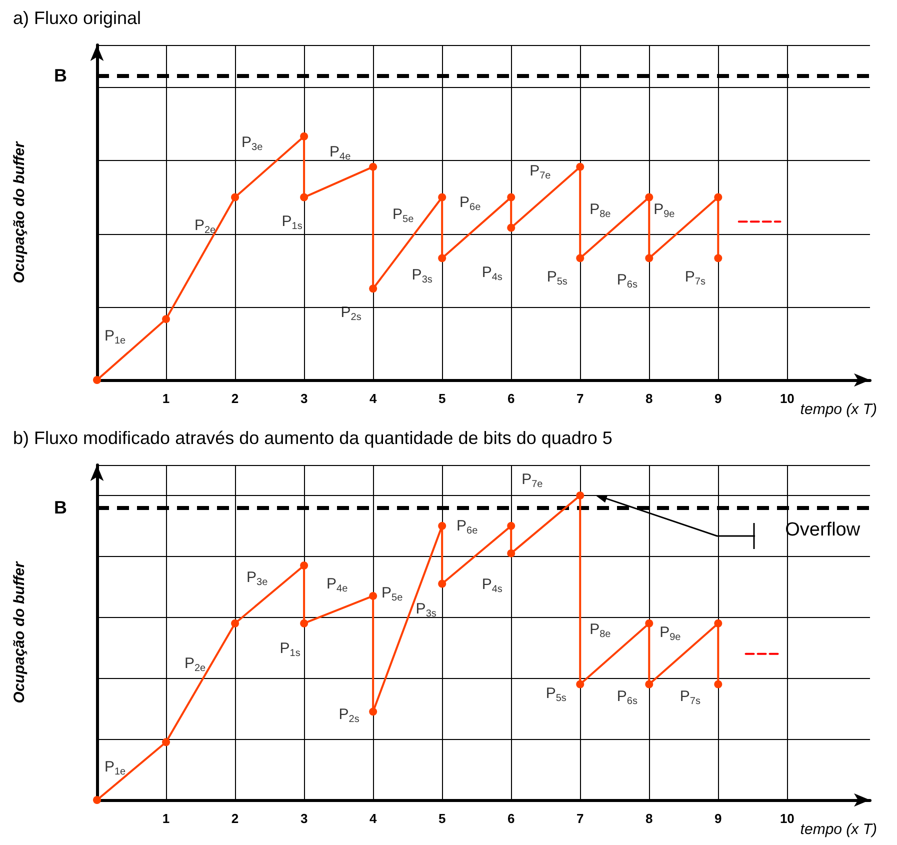 The width and height of the screenshot is (897, 845). Describe the element at coordinates (77, 18) in the screenshot. I see `chart-title: a) Fluxo original` at that location.